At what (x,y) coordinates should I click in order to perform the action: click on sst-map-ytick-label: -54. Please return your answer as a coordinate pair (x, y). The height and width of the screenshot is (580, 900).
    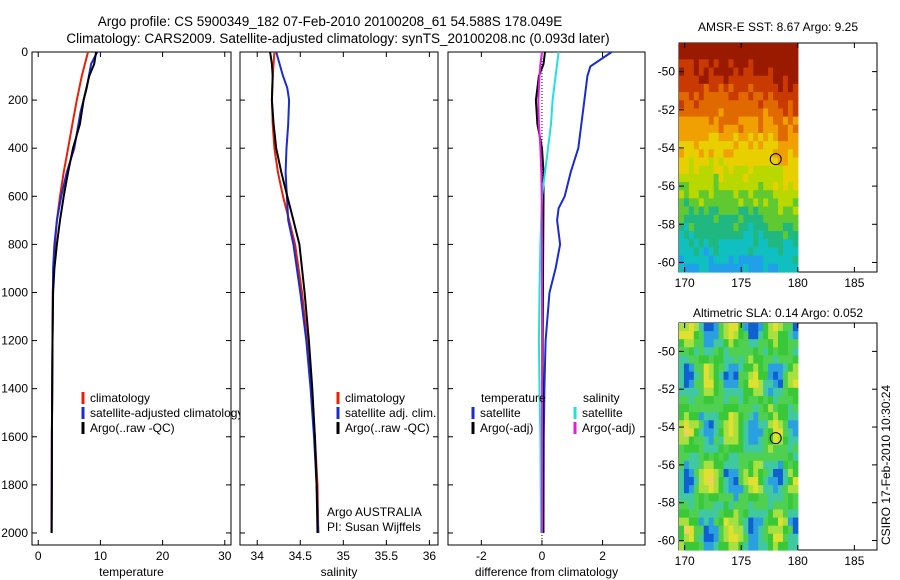
    Looking at the image, I should click on (667, 148).